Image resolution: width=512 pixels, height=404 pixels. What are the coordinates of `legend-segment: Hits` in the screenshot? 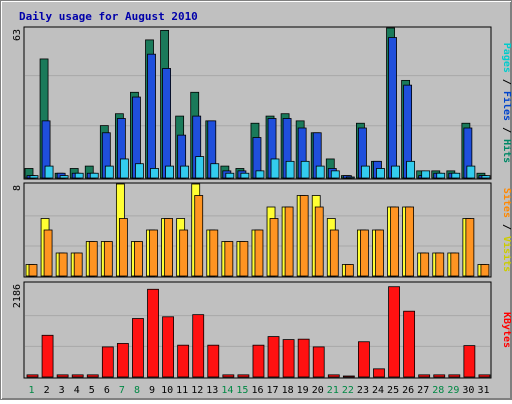 It's located at (506, 151).